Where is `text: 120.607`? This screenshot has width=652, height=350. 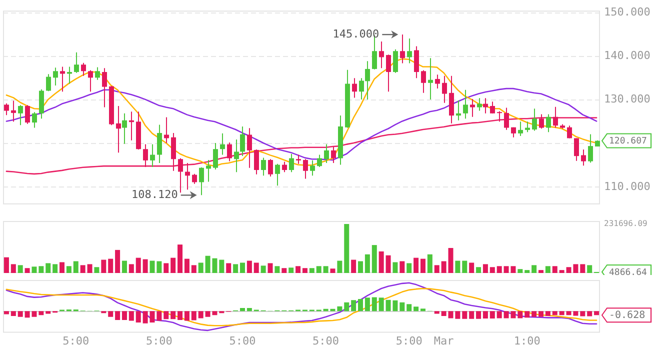 text: 120.607 is located at coordinates (628, 141).